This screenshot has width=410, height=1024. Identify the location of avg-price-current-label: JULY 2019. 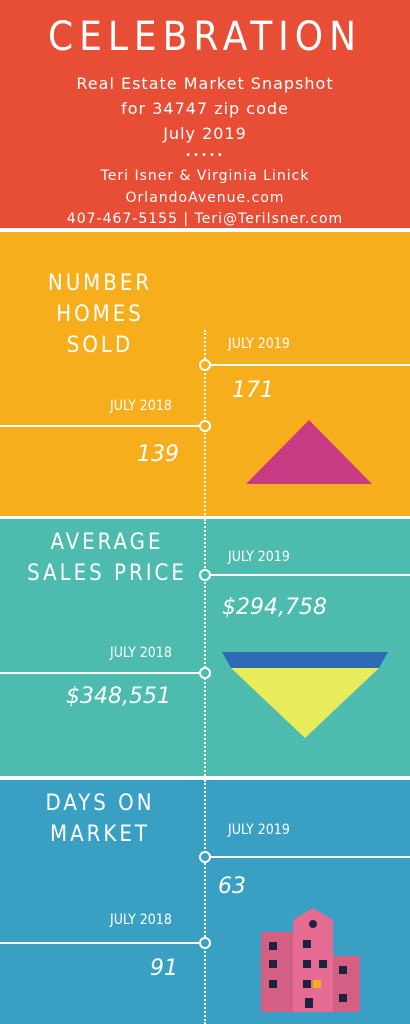
(259, 557).